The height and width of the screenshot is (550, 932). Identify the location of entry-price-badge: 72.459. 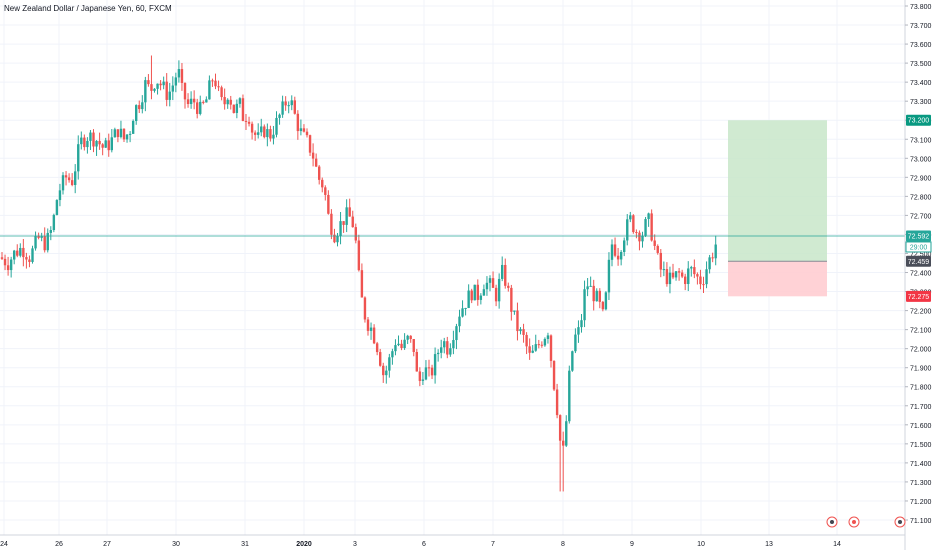
(919, 262).